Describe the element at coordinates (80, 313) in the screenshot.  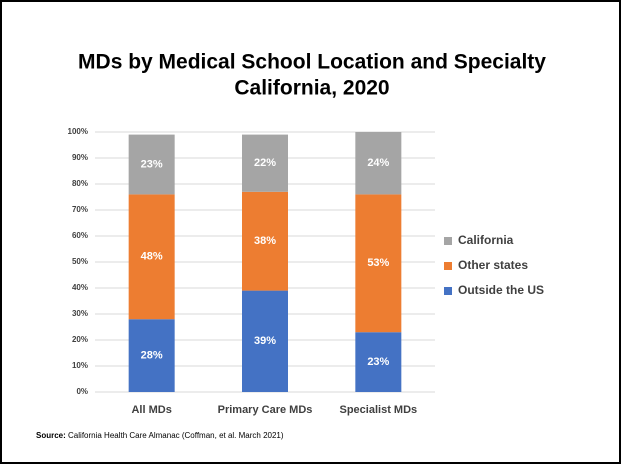
I see `y-tick-label: 30%` at that location.